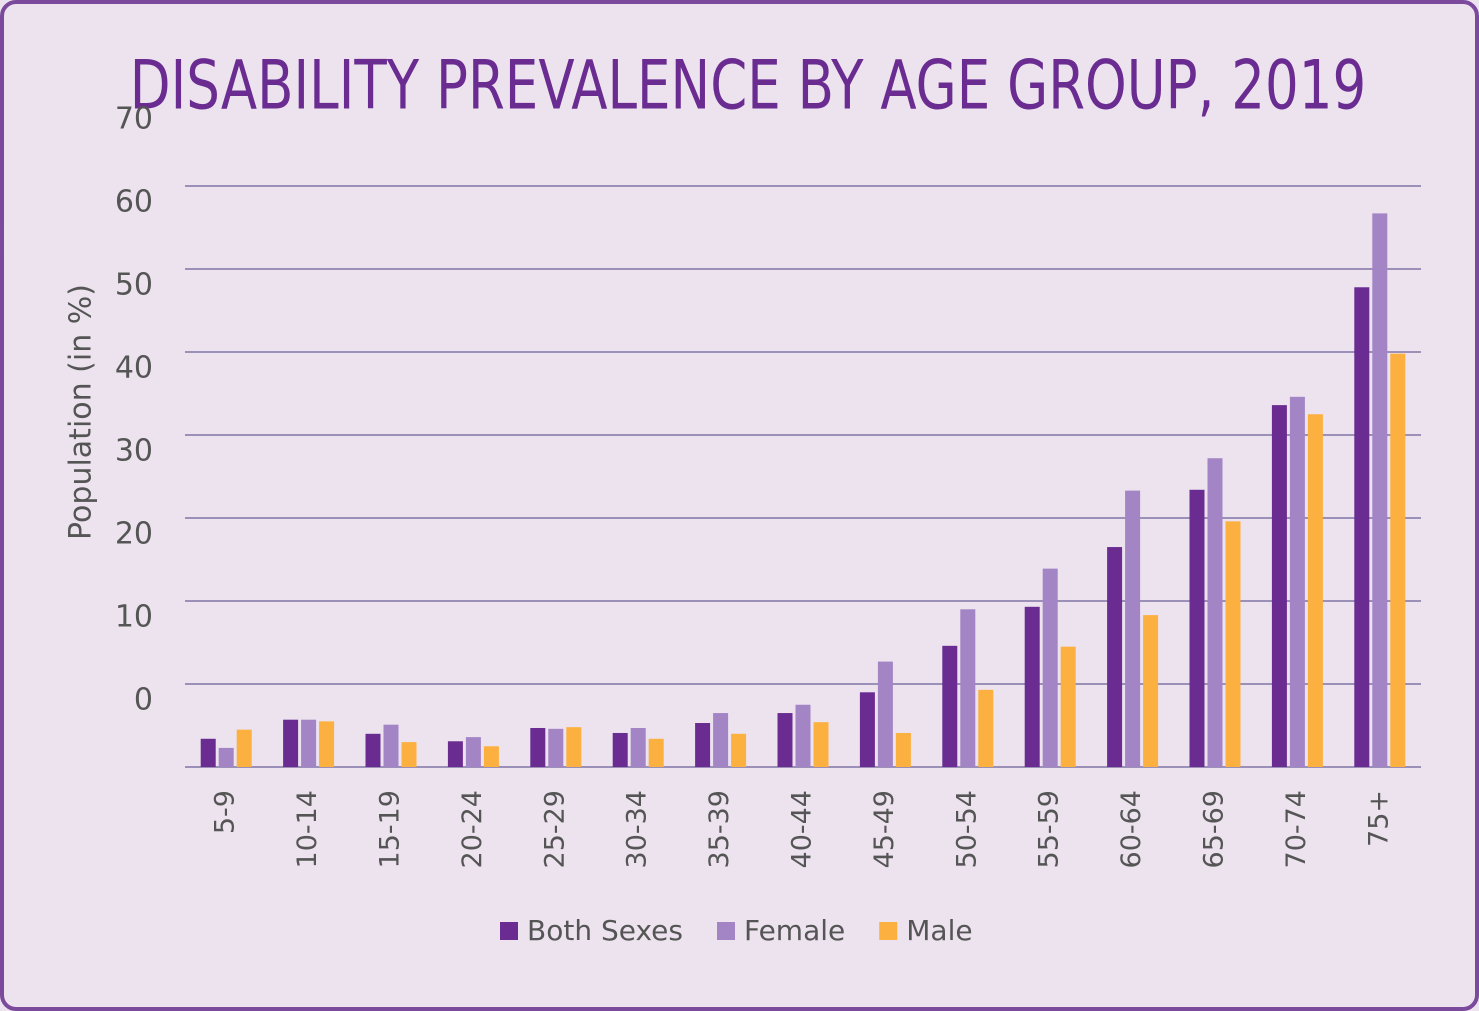 The width and height of the screenshot is (1479, 1011). What do you see at coordinates (794, 930) in the screenshot?
I see `legend-label: Female` at bounding box center [794, 930].